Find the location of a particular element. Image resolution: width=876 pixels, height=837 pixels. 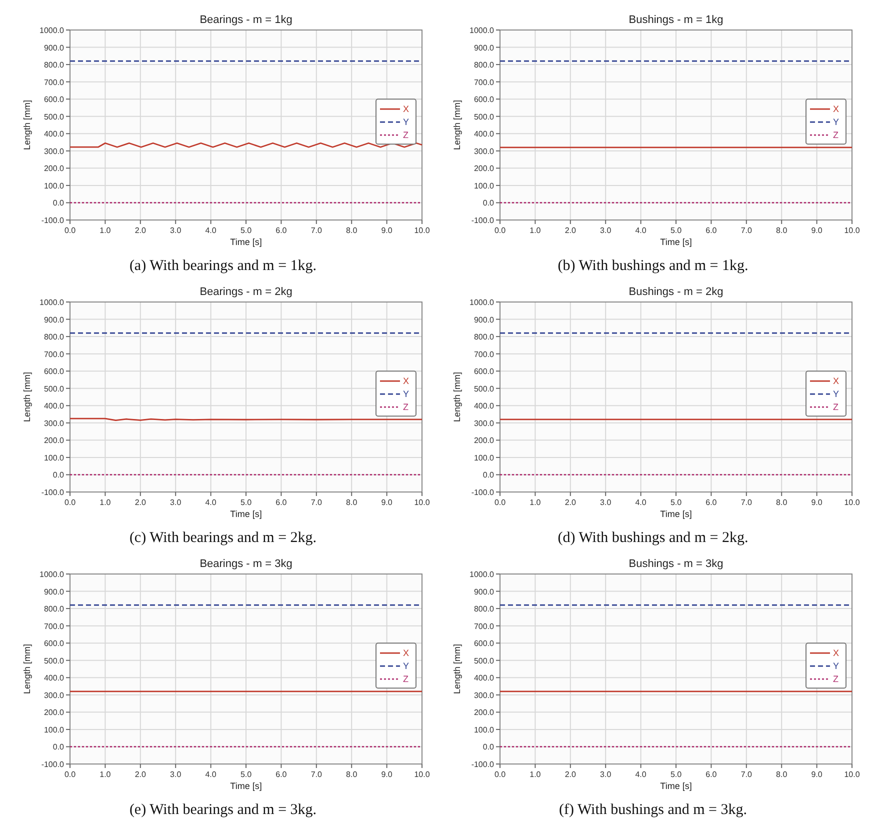

chart-title: Bearings - m = 1kg is located at coordinates (246, 20).